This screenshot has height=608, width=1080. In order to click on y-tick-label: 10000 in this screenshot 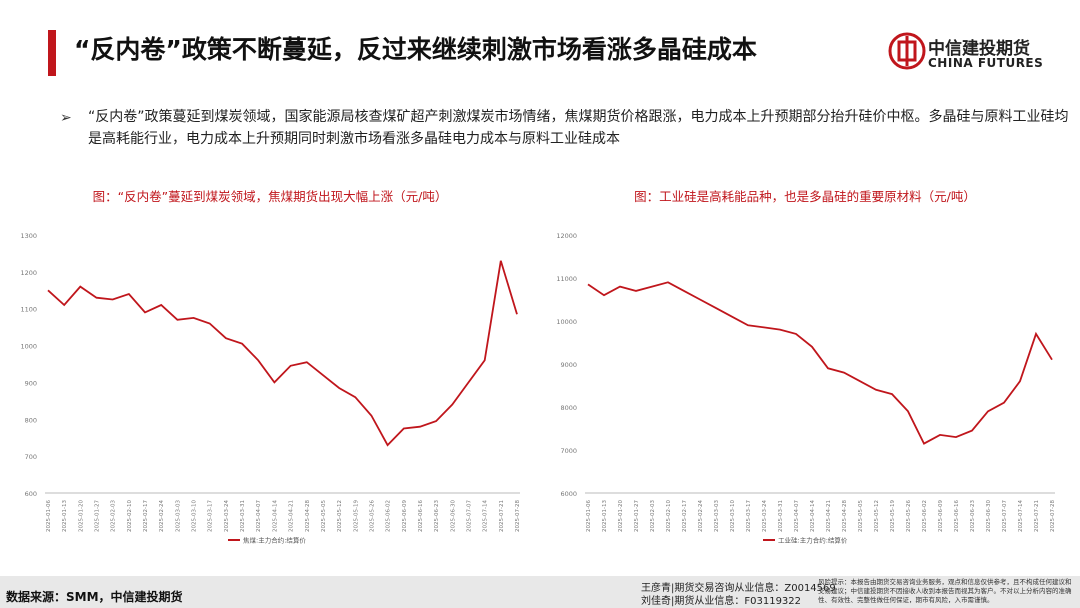, I will do `click(566, 322)`.